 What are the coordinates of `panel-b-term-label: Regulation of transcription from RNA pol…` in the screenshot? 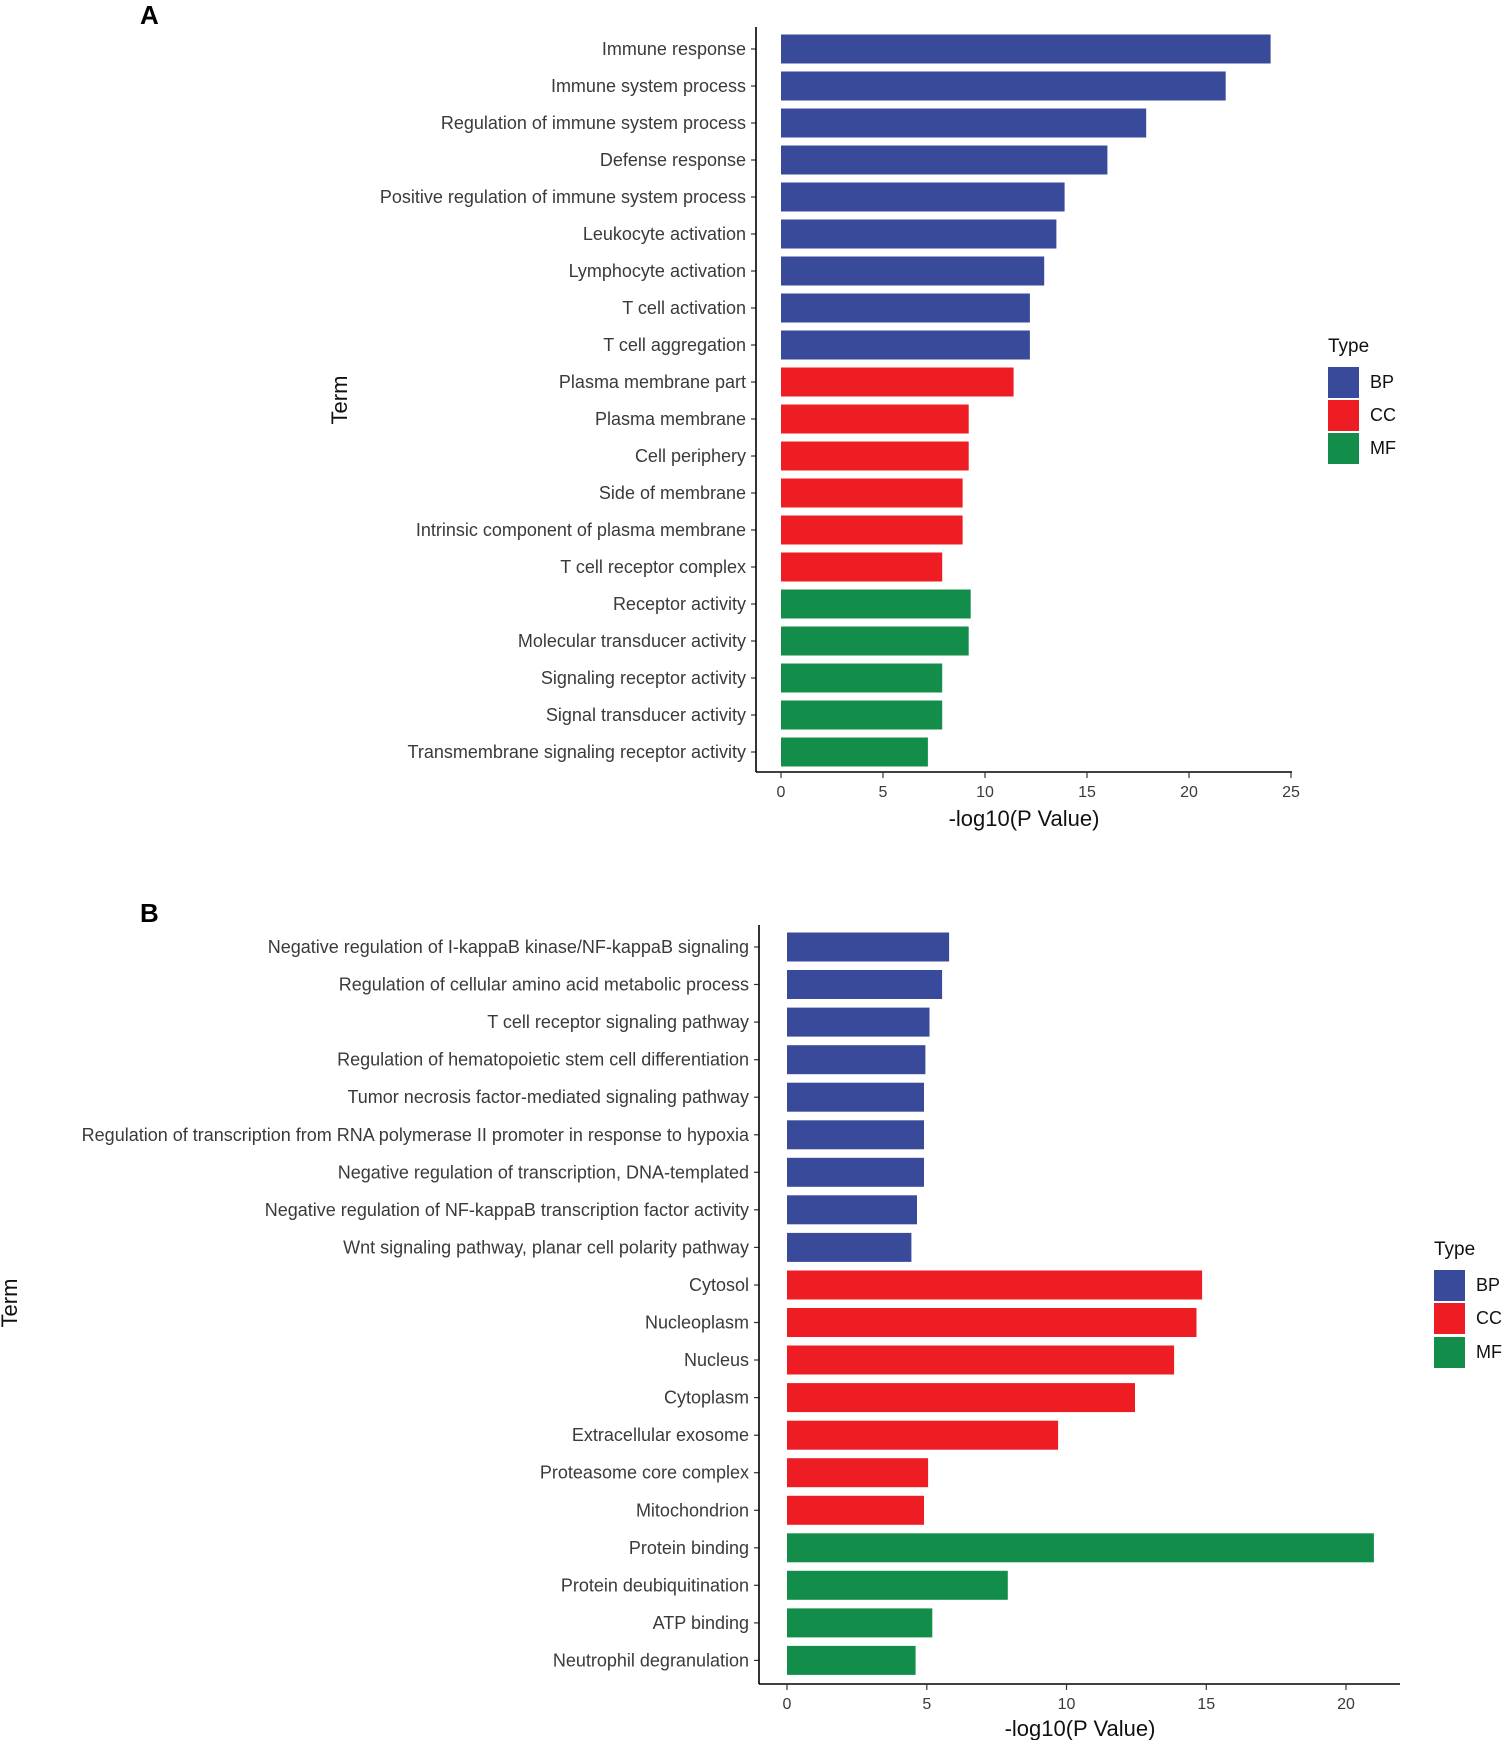 It's located at (416, 1135).